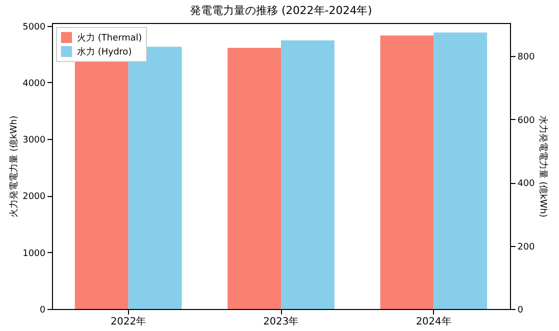 Image resolution: width=559 pixels, height=331 pixels. What do you see at coordinates (109, 38) in the screenshot?
I see `legend-label: 火力 (Thermal)` at bounding box center [109, 38].